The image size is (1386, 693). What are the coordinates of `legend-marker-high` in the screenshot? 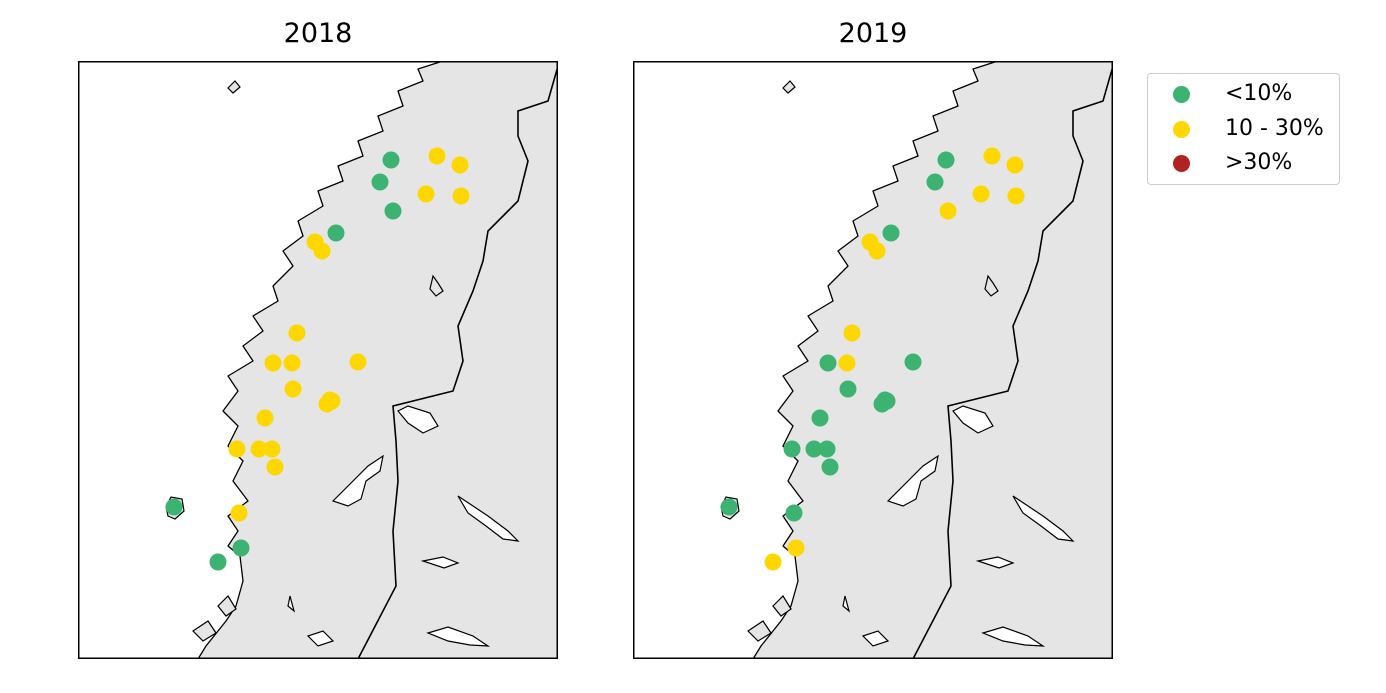 It's located at (1181, 163).